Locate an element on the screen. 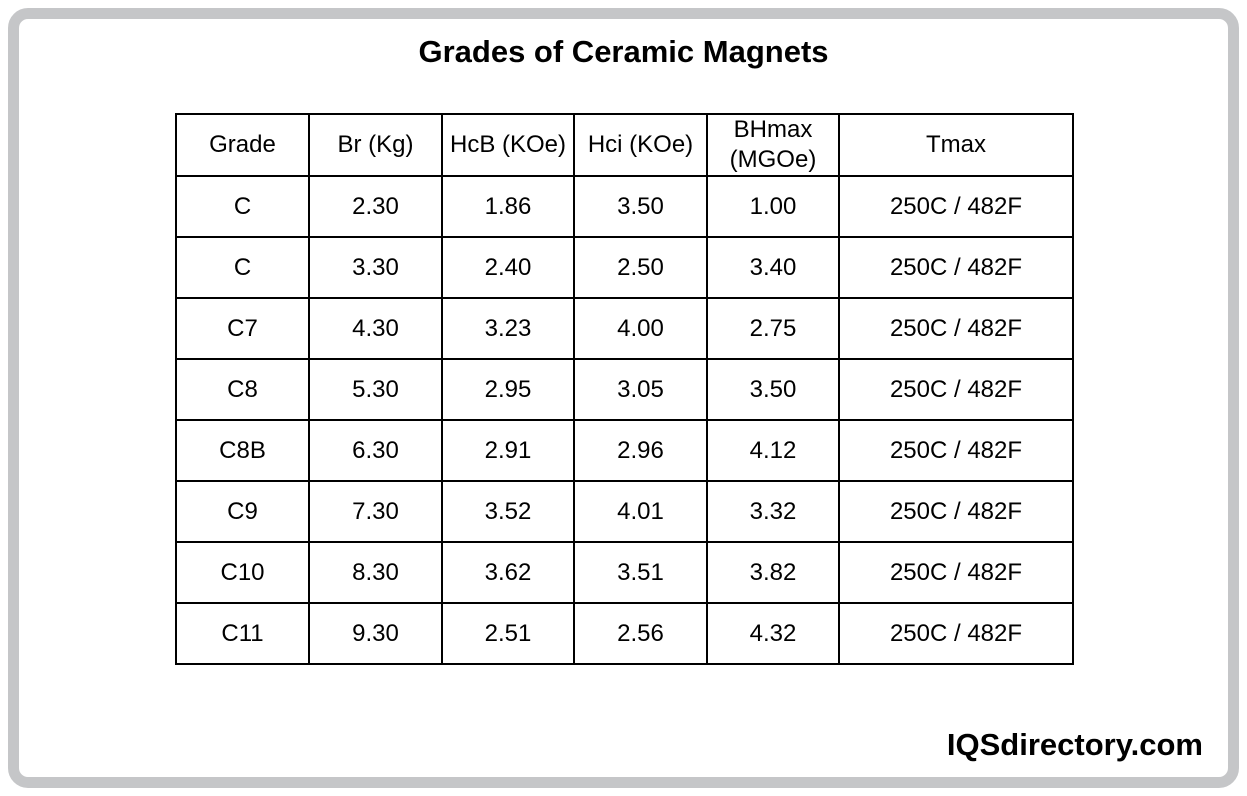 This screenshot has height=796, width=1247. column-header: Br (Kg) is located at coordinates (375, 145).